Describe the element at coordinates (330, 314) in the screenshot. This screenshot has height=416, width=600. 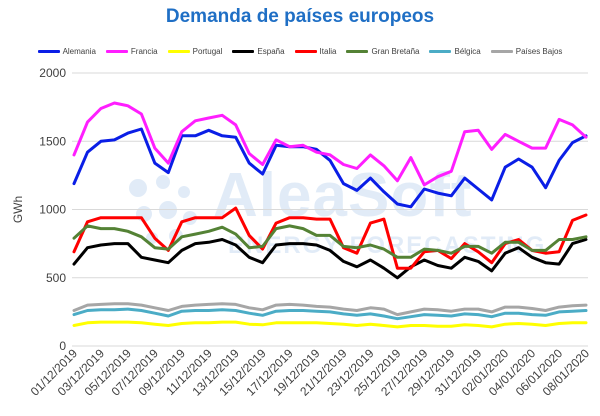
I see `series-line-bélgica` at that location.